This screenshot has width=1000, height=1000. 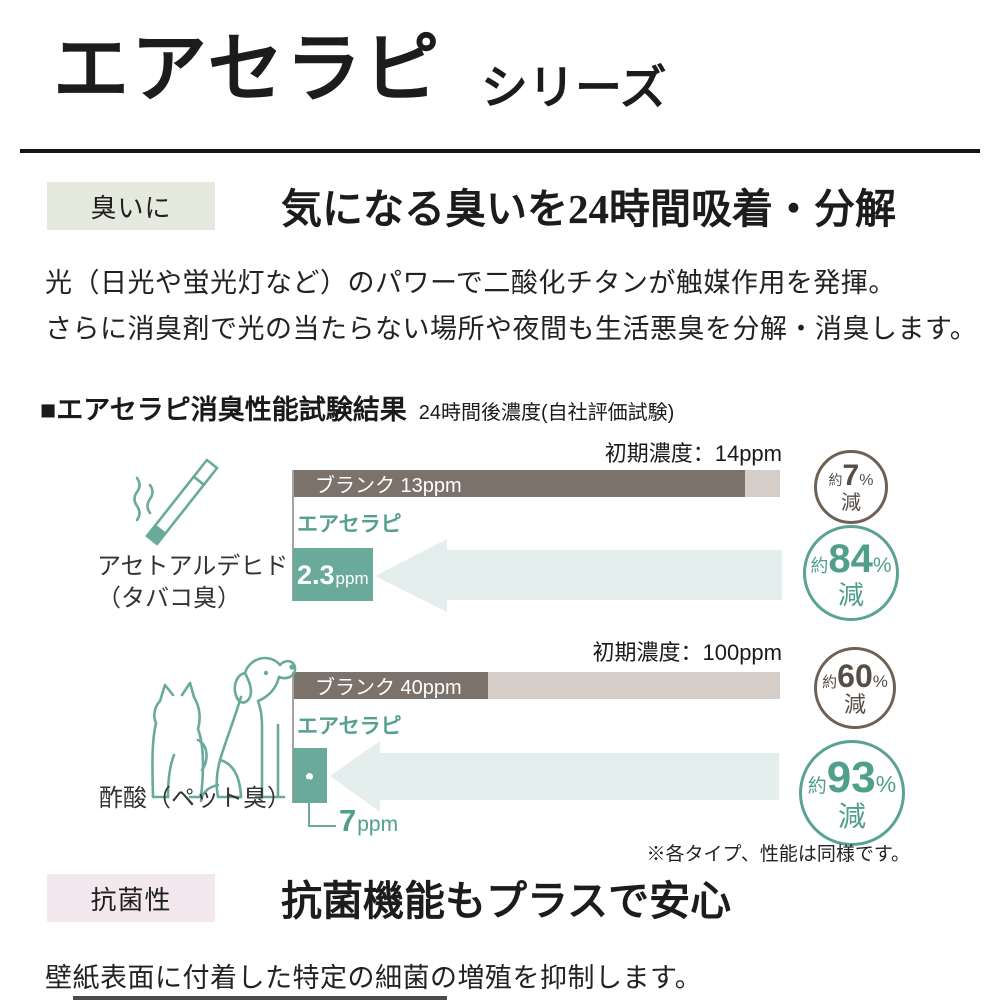 What do you see at coordinates (369, 820) in the screenshot?
I see `aircerapi-bar-value-label: 7 ppm` at bounding box center [369, 820].